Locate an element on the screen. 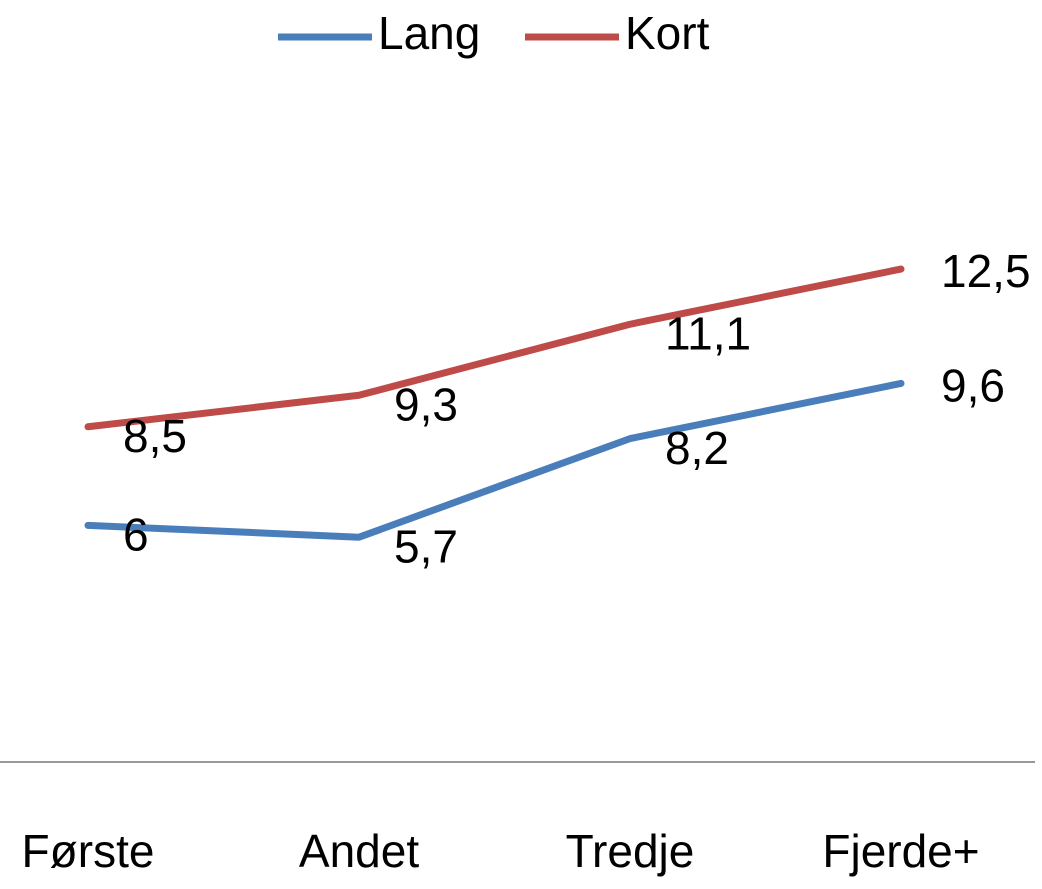  data-label: 8,5 is located at coordinates (155, 436).